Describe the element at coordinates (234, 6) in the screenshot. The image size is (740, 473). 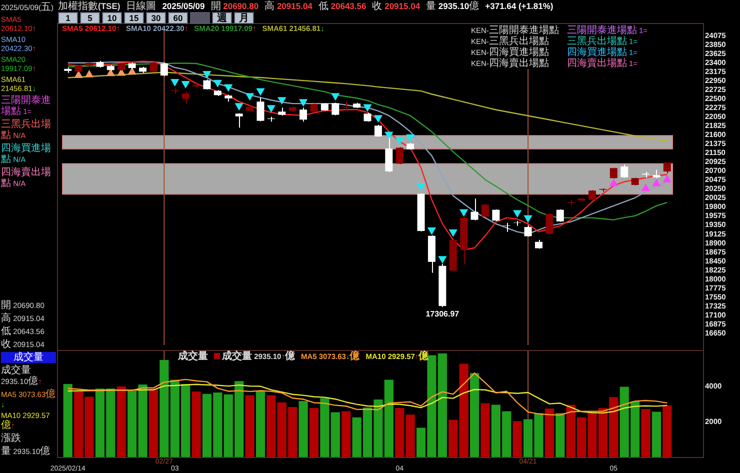
I see `text: 開 20690.80` at that location.